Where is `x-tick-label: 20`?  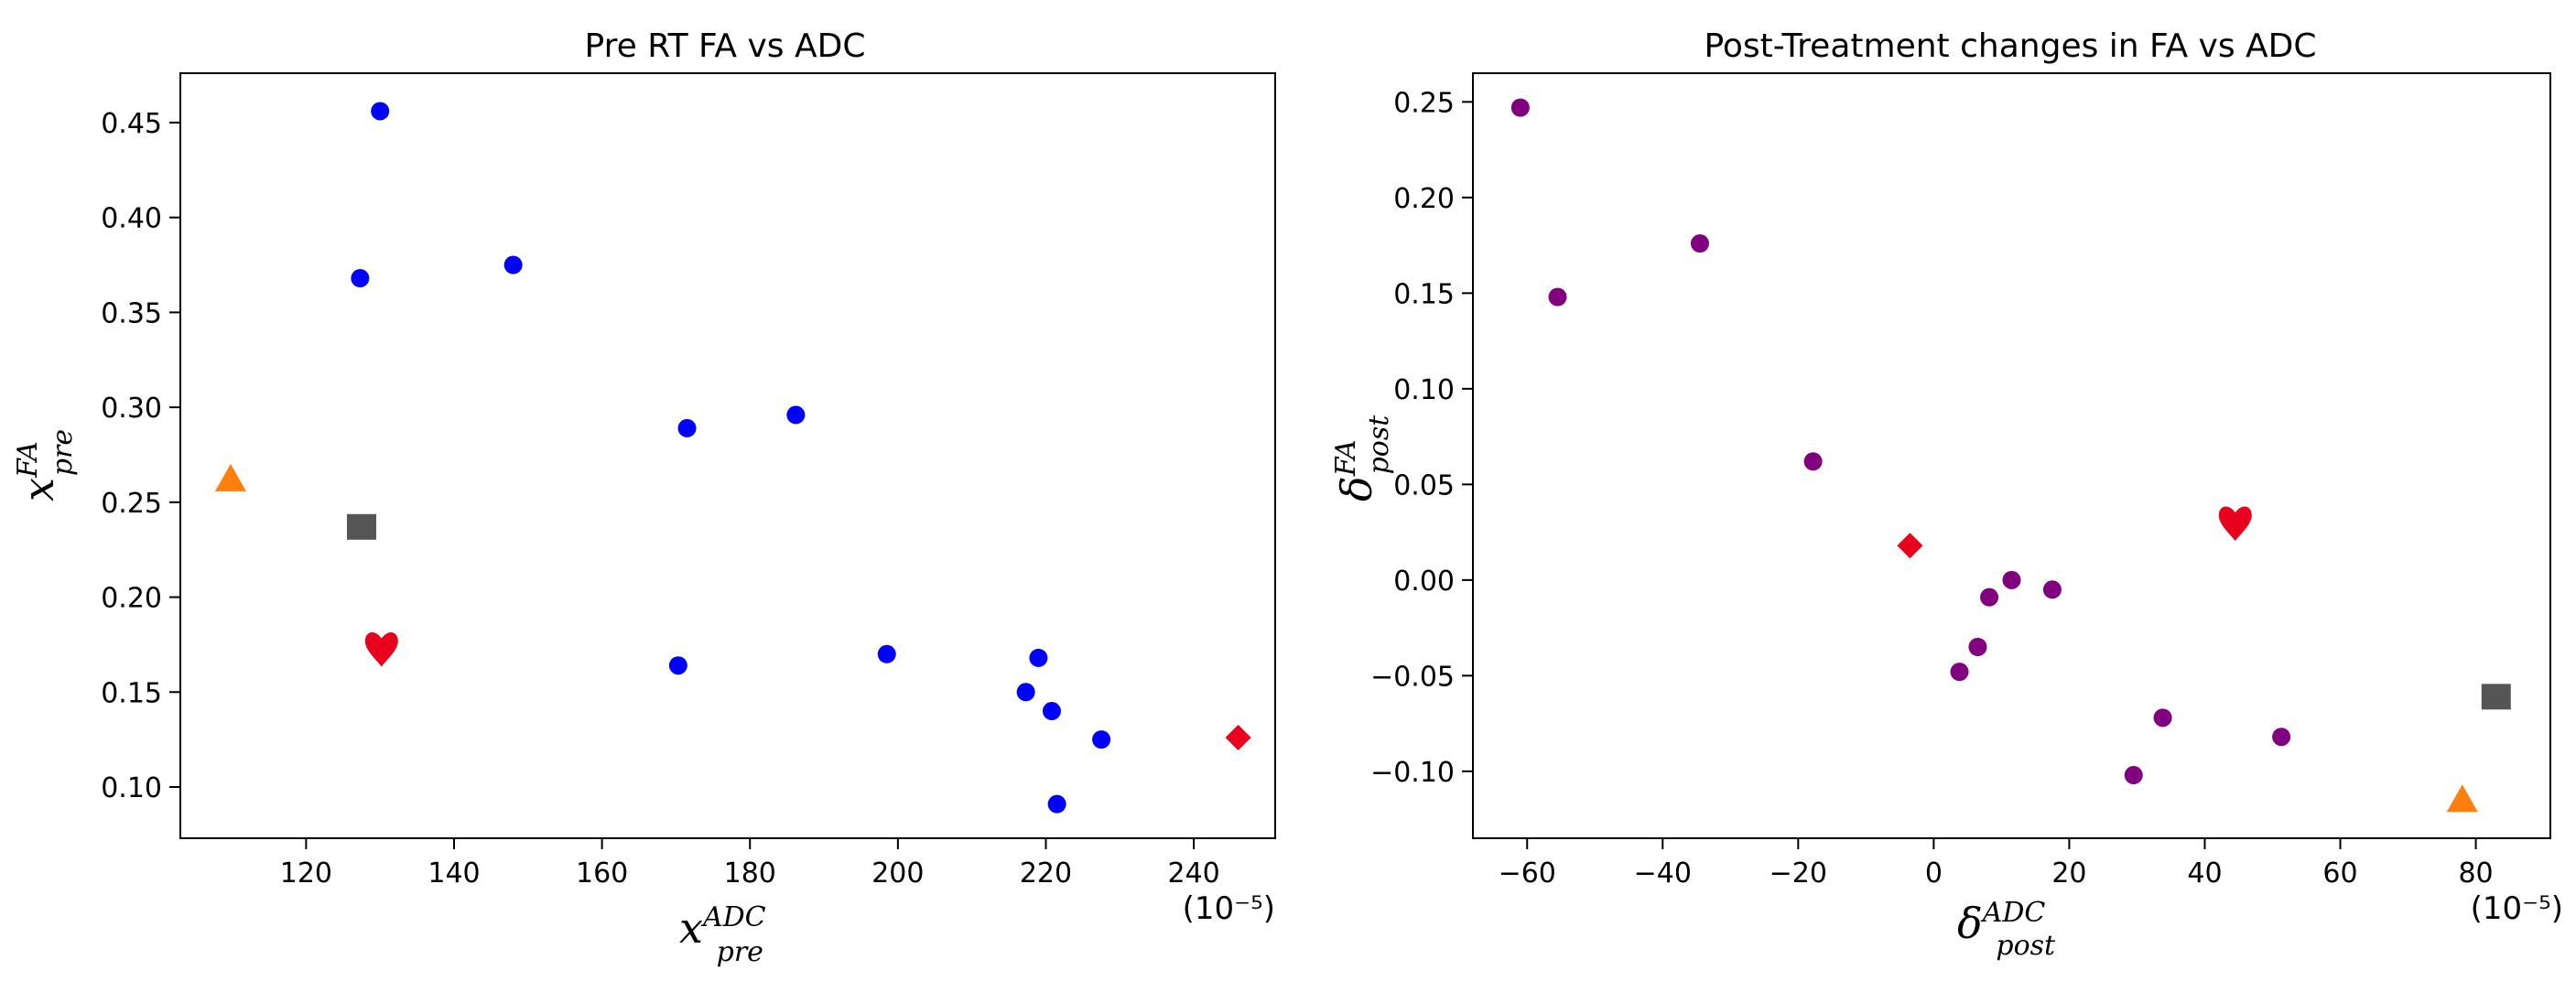 x-tick-label: 20 is located at coordinates (2069, 873).